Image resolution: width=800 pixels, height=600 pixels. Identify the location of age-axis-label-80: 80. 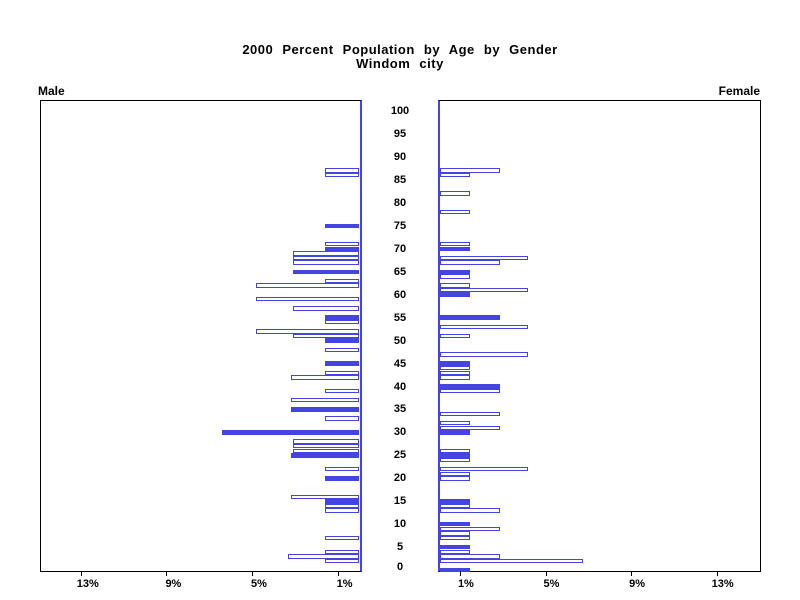
(400, 202).